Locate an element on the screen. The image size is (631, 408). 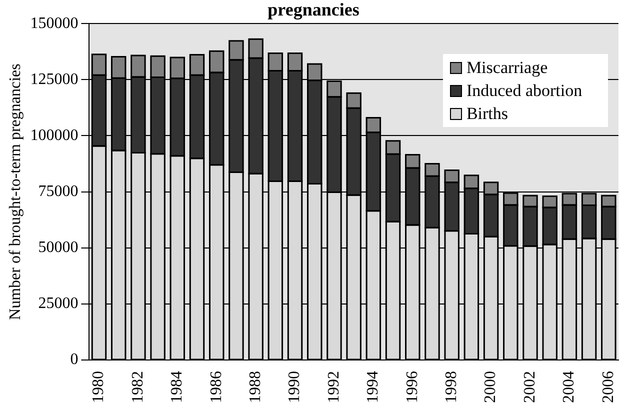
y-tick-label: 100000 is located at coordinates (54, 135).